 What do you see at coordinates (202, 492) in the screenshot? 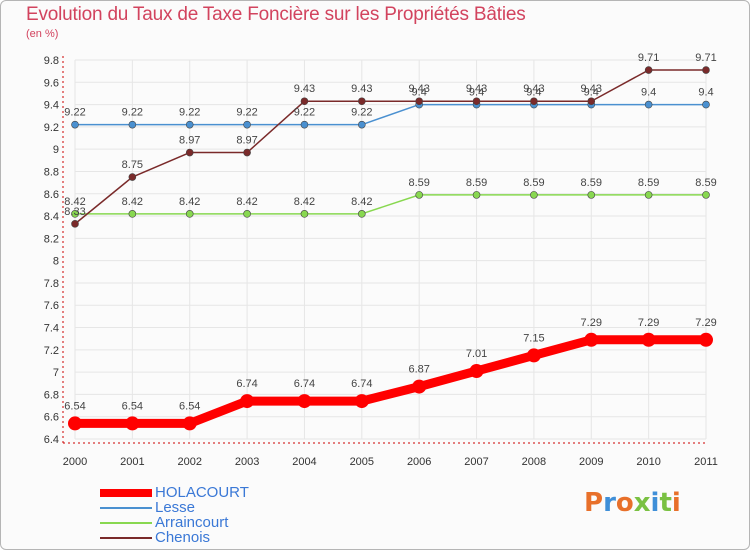
I see `legend-label-holacourt: HOLACOURT` at bounding box center [202, 492].